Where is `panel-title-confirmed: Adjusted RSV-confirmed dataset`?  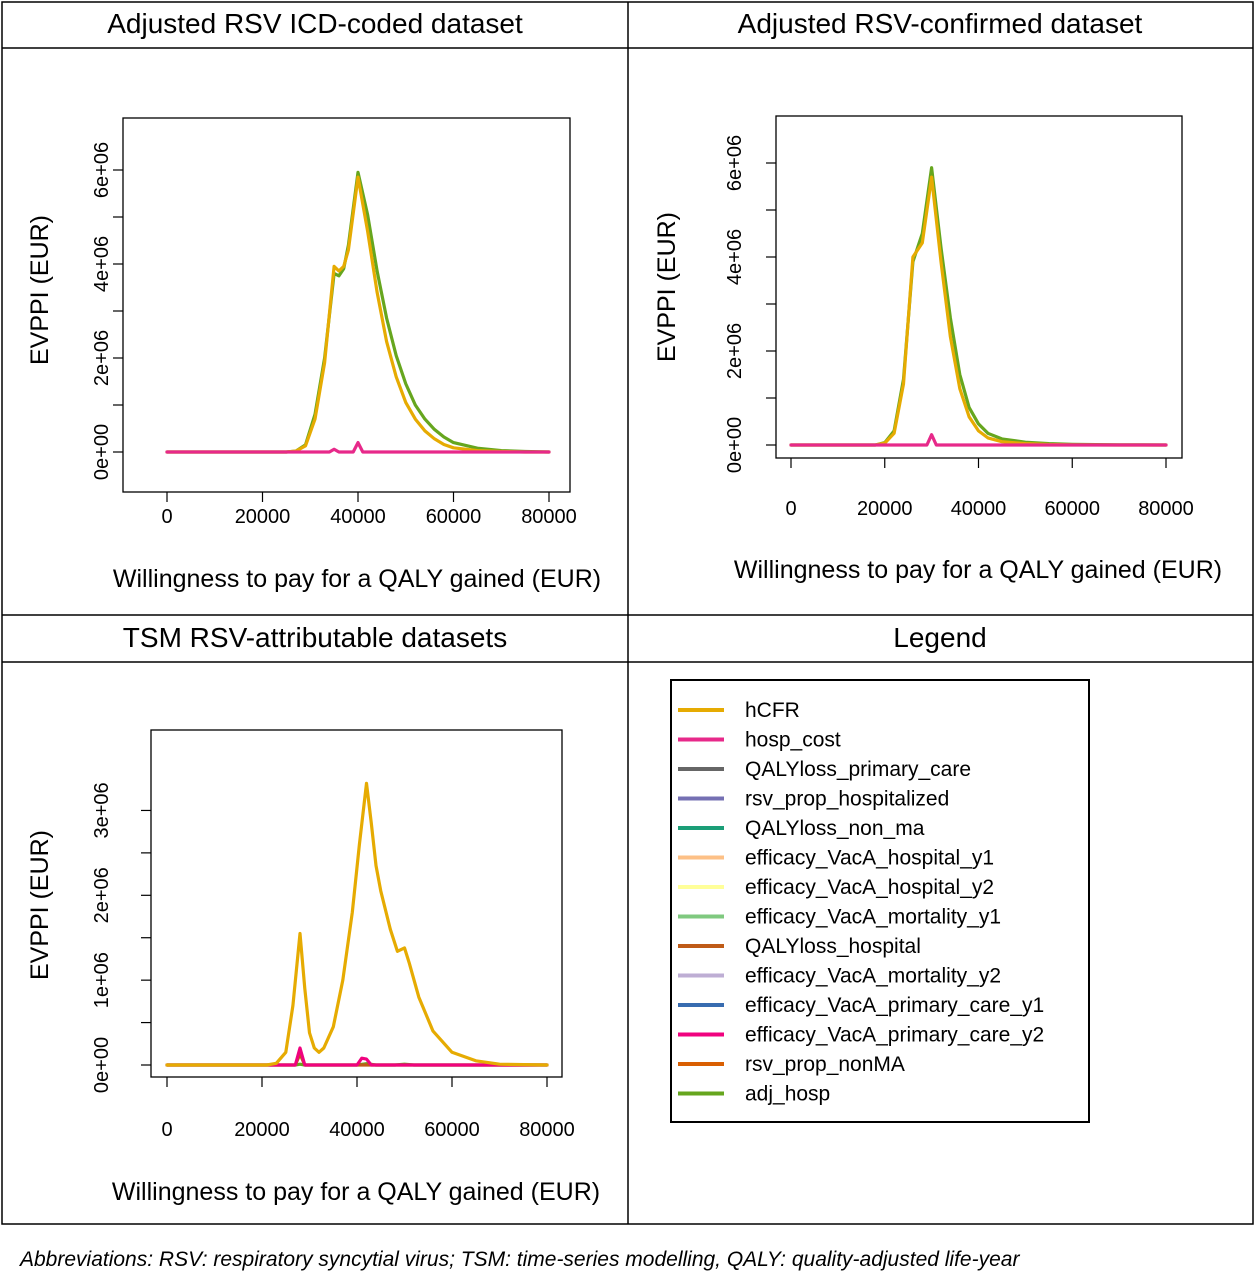 panel-title-confirmed: Adjusted RSV-confirmed dataset is located at coordinates (940, 23).